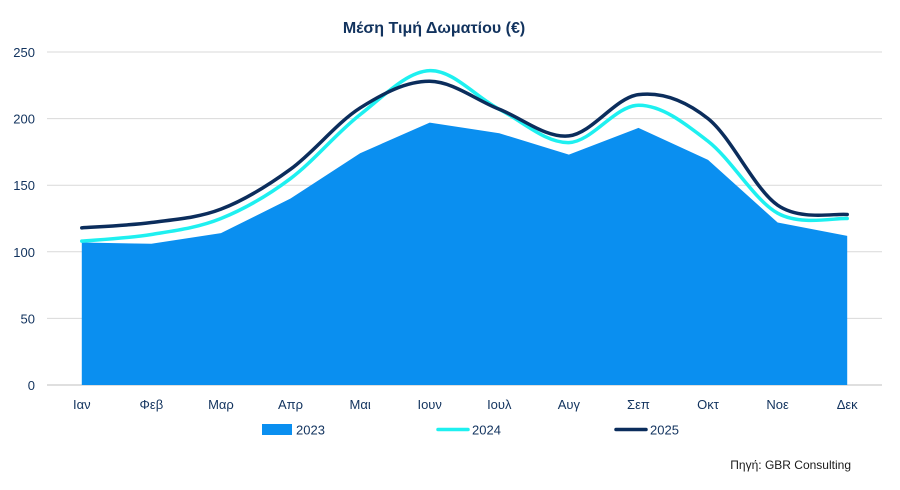  What do you see at coordinates (790, 465) in the screenshot?
I see `source-note: Πηγή: GBR Consulting` at bounding box center [790, 465].